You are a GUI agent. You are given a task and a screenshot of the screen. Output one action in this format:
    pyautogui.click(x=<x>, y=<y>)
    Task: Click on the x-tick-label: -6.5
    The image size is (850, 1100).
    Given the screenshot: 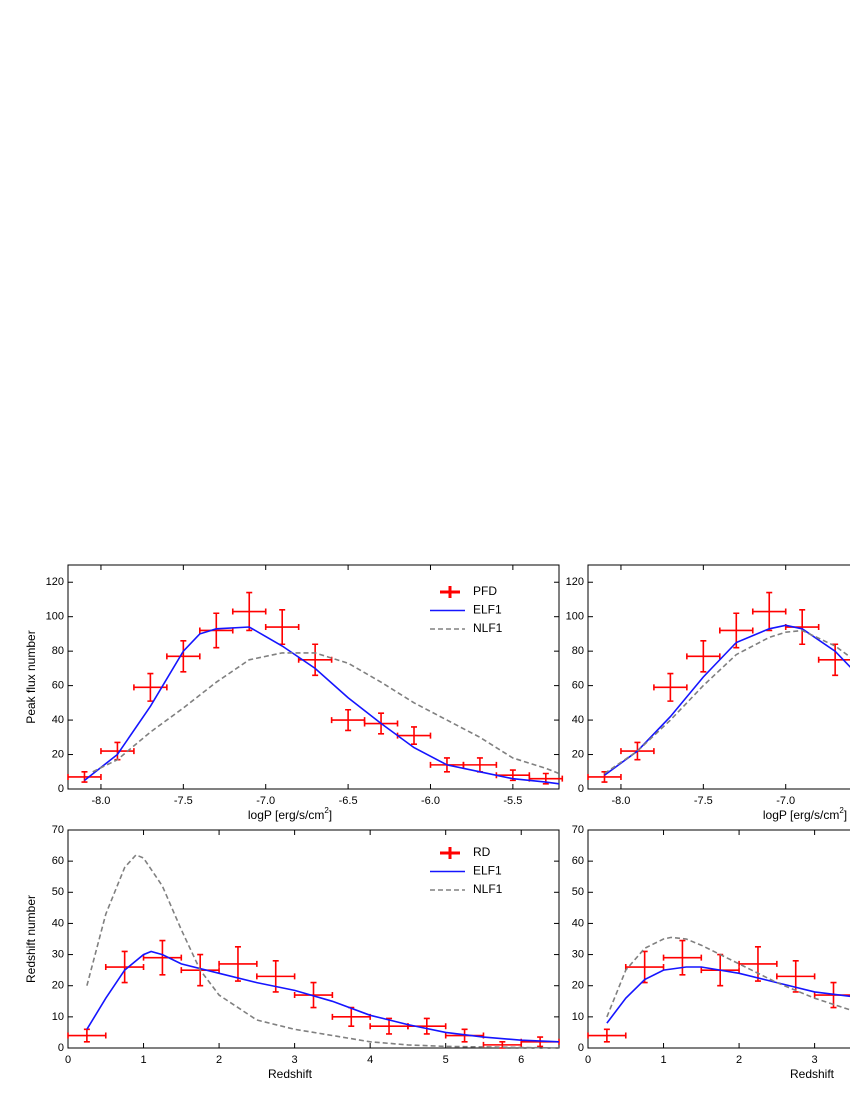 What is the action you would take?
    pyautogui.click(x=348, y=801)
    